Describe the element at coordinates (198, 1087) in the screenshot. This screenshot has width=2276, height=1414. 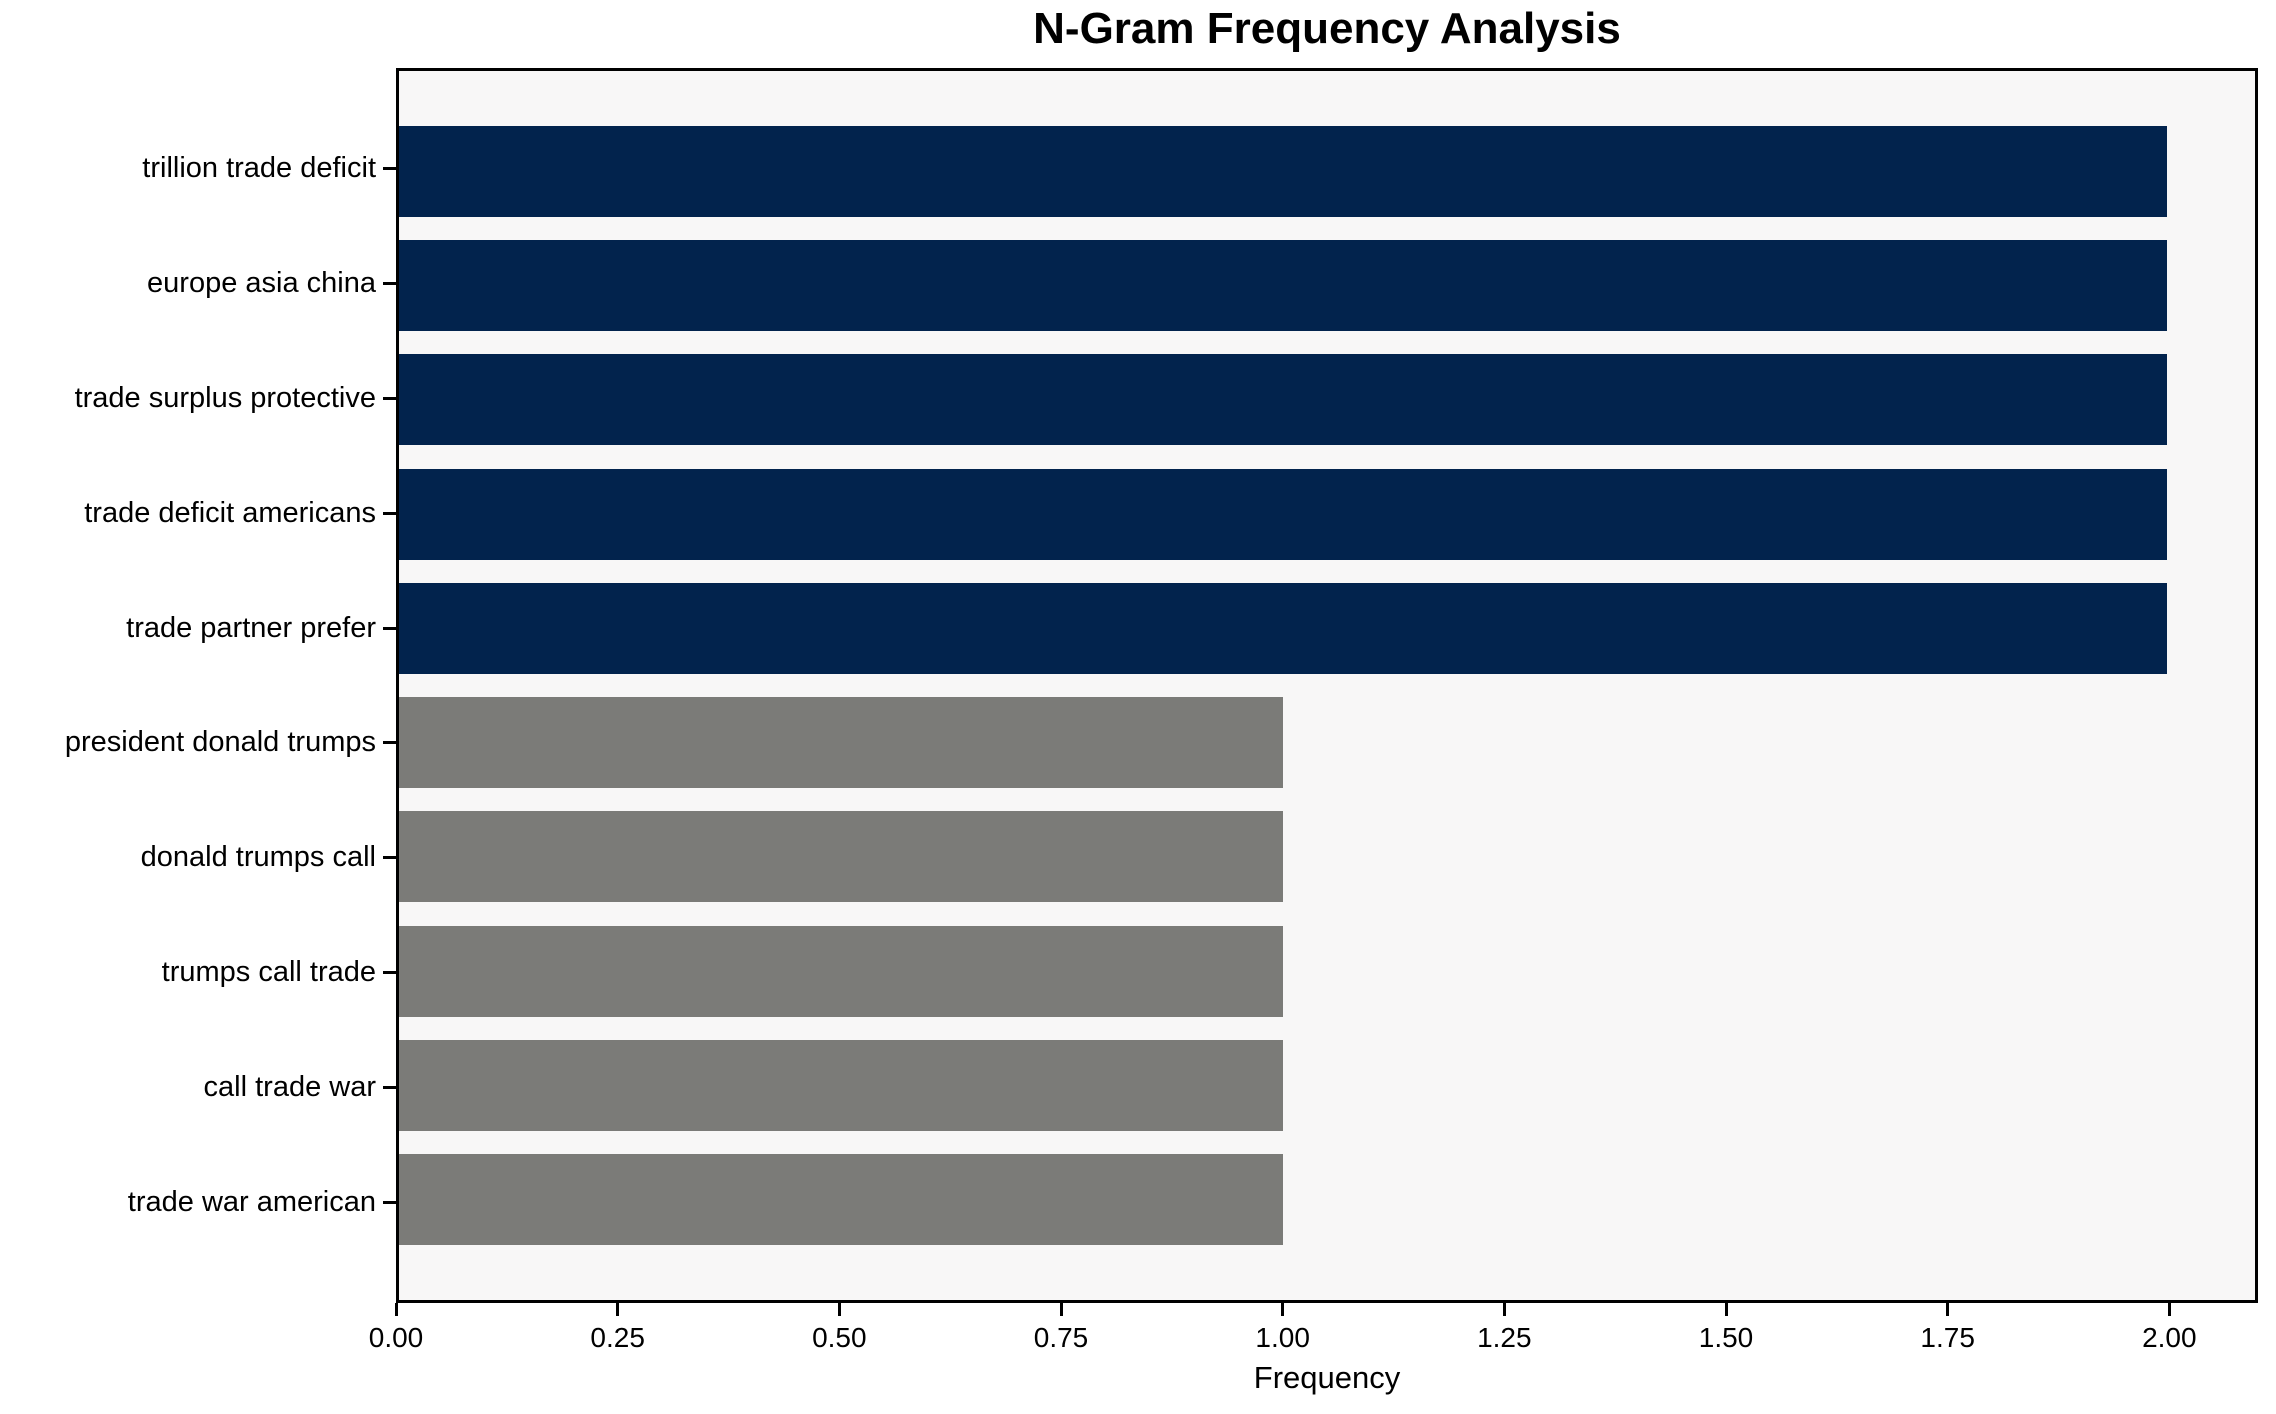
I see `y-tick: call trade war` at that location.